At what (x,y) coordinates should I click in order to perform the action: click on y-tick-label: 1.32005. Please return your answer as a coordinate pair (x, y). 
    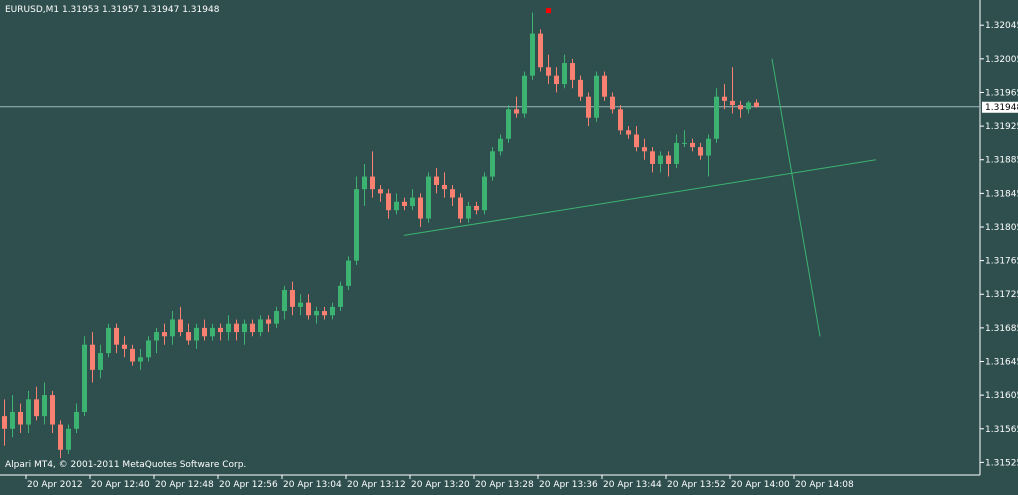
    Looking at the image, I should click on (1001, 60).